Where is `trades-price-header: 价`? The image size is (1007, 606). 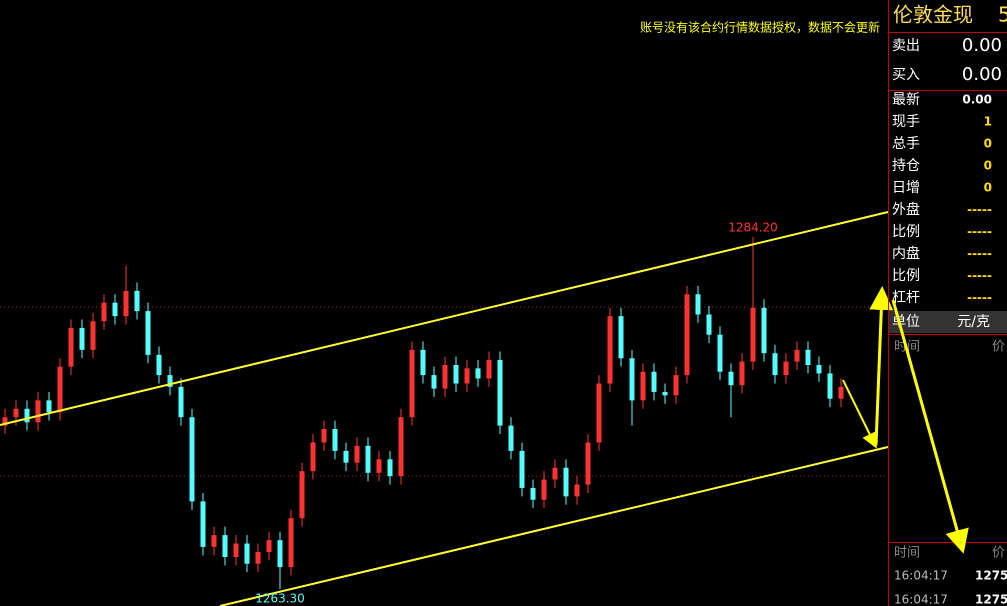
trades-price-header: 价 is located at coordinates (998, 553).